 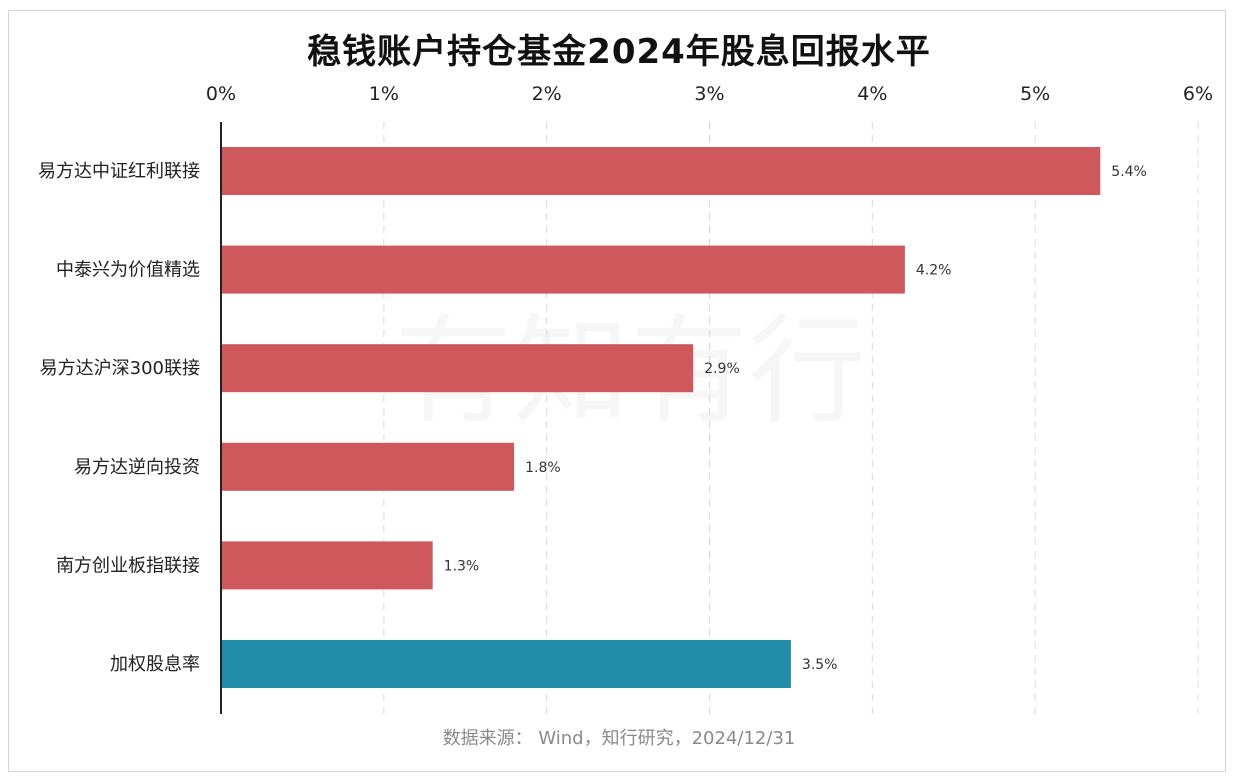 What do you see at coordinates (119, 171) in the screenshot?
I see `category-label: 易方达中证红利联接` at bounding box center [119, 171].